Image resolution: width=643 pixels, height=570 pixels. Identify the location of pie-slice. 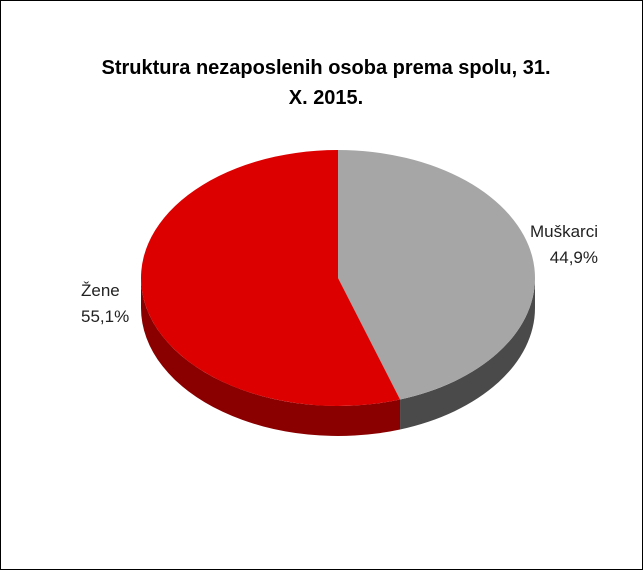
(436, 275).